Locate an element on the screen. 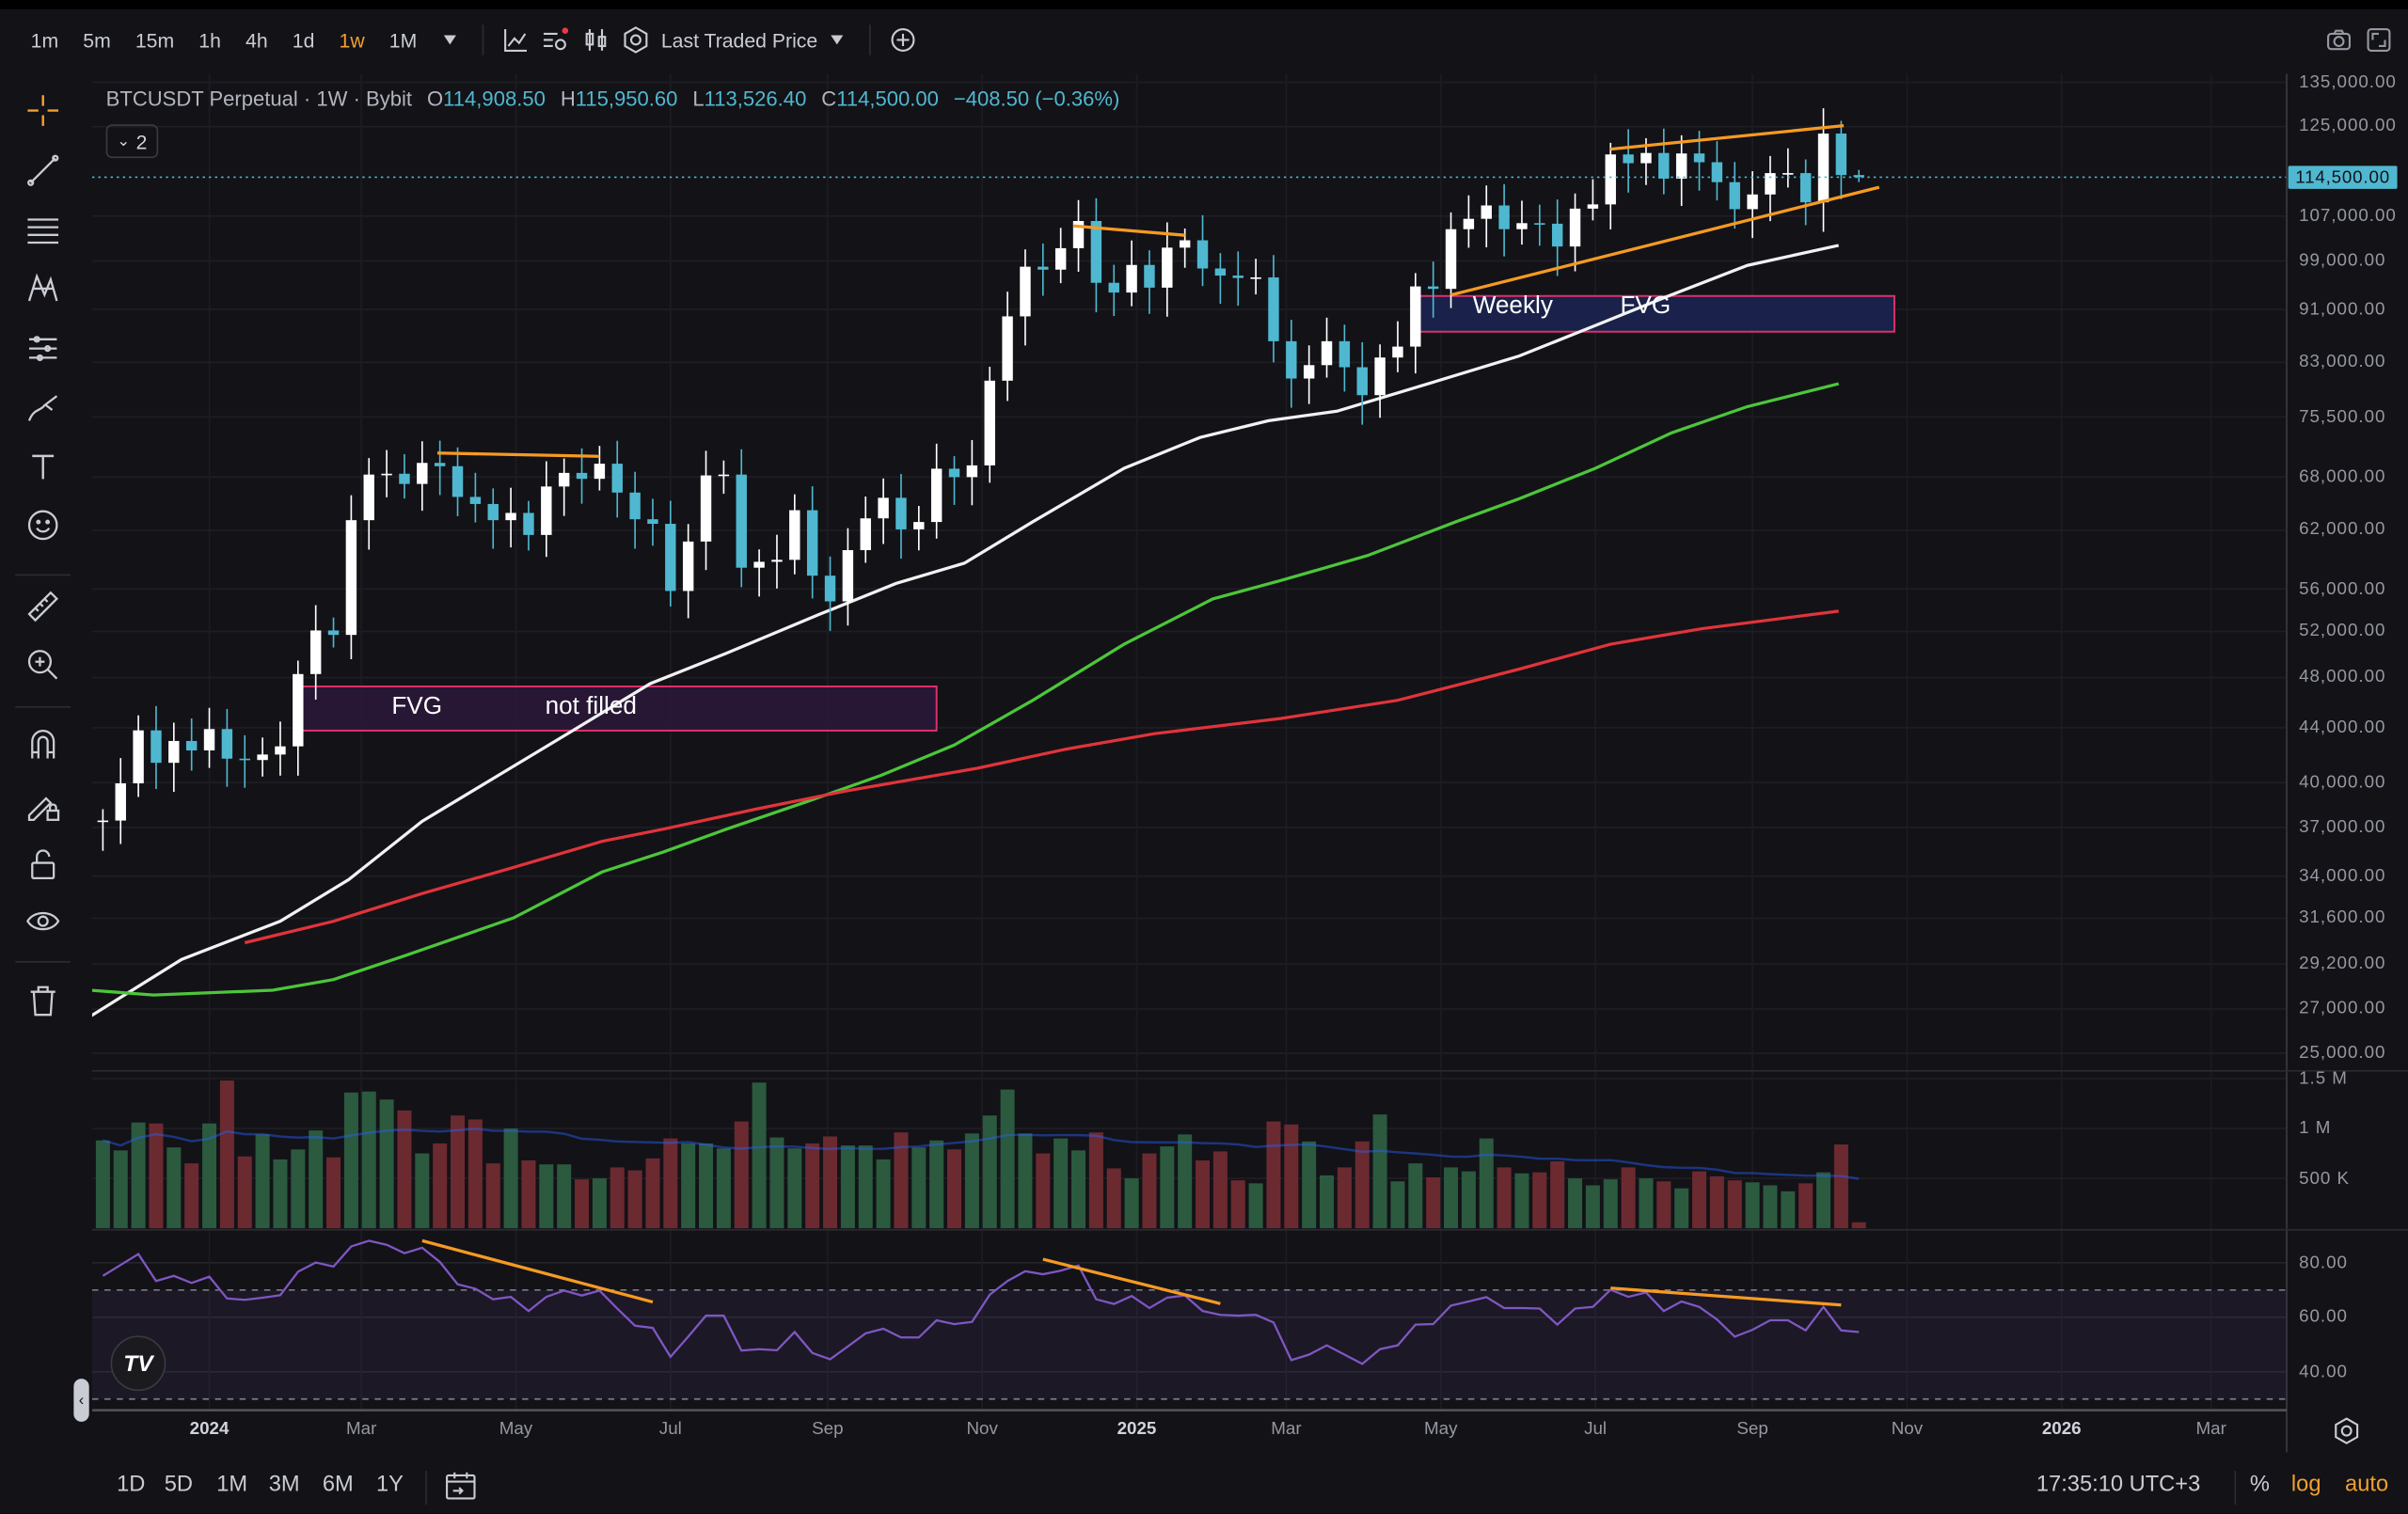 Image resolution: width=2408 pixels, height=1514 pixels. timeframe-1M: 1M is located at coordinates (403, 40).